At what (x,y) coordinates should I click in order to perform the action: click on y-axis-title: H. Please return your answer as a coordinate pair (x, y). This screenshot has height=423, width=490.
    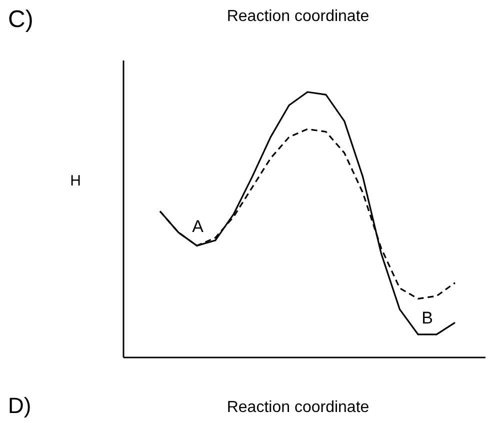
    Looking at the image, I should click on (75, 181).